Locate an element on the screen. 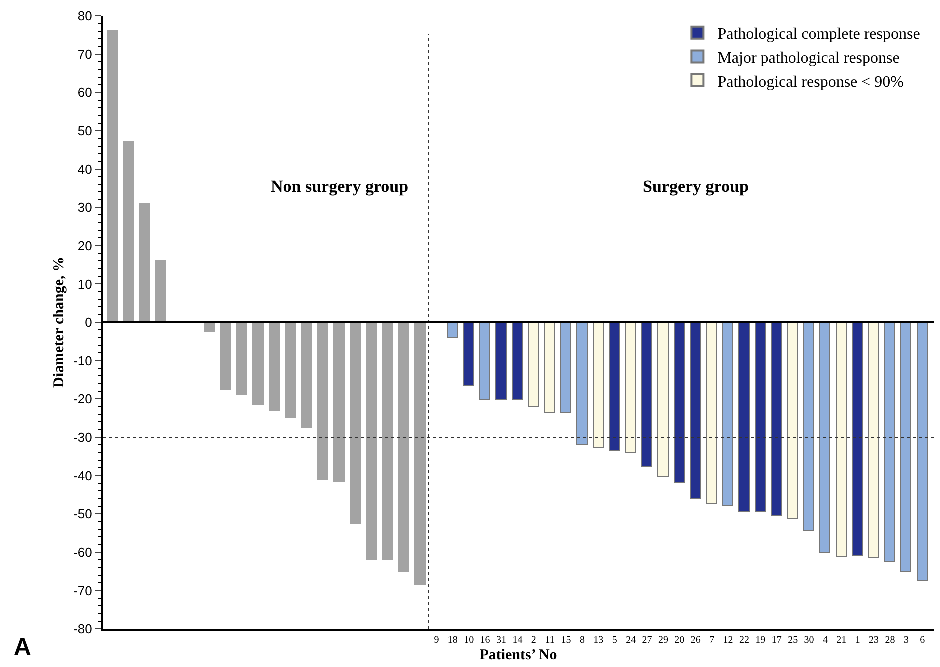  x-tick-label: 2 is located at coordinates (533, 640).